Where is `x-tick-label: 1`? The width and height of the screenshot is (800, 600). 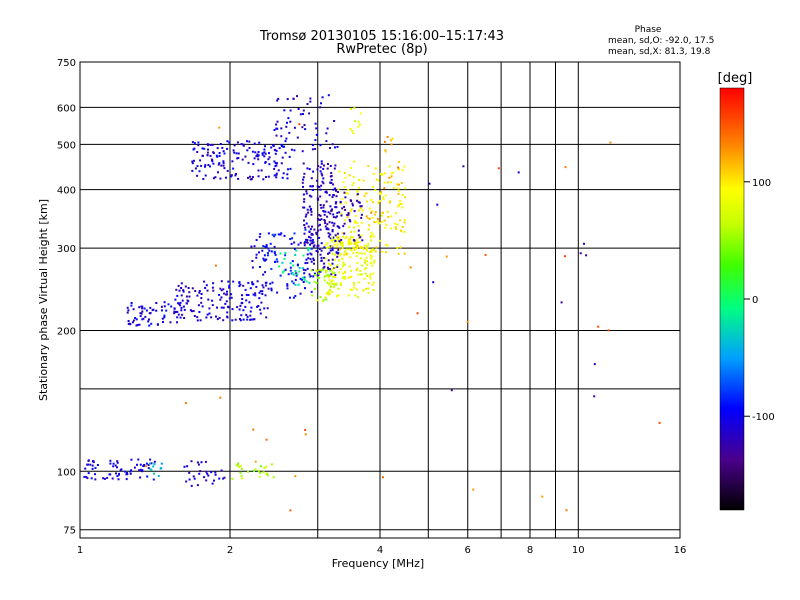 x-tick-label: 1 is located at coordinates (80, 550).